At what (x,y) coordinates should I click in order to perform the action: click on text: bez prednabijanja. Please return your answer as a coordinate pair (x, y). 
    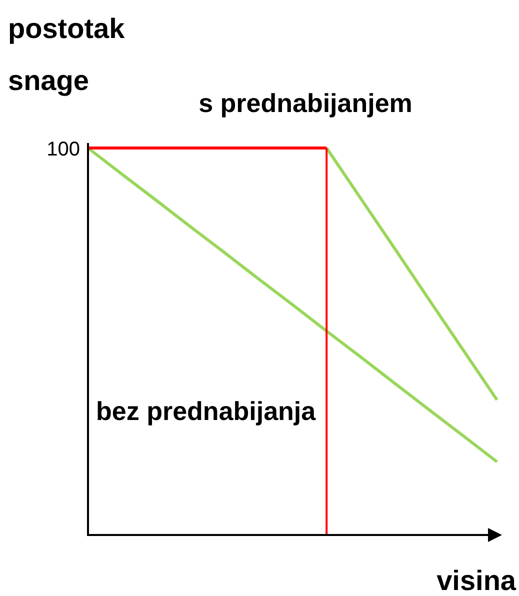
    Looking at the image, I should click on (206, 411).